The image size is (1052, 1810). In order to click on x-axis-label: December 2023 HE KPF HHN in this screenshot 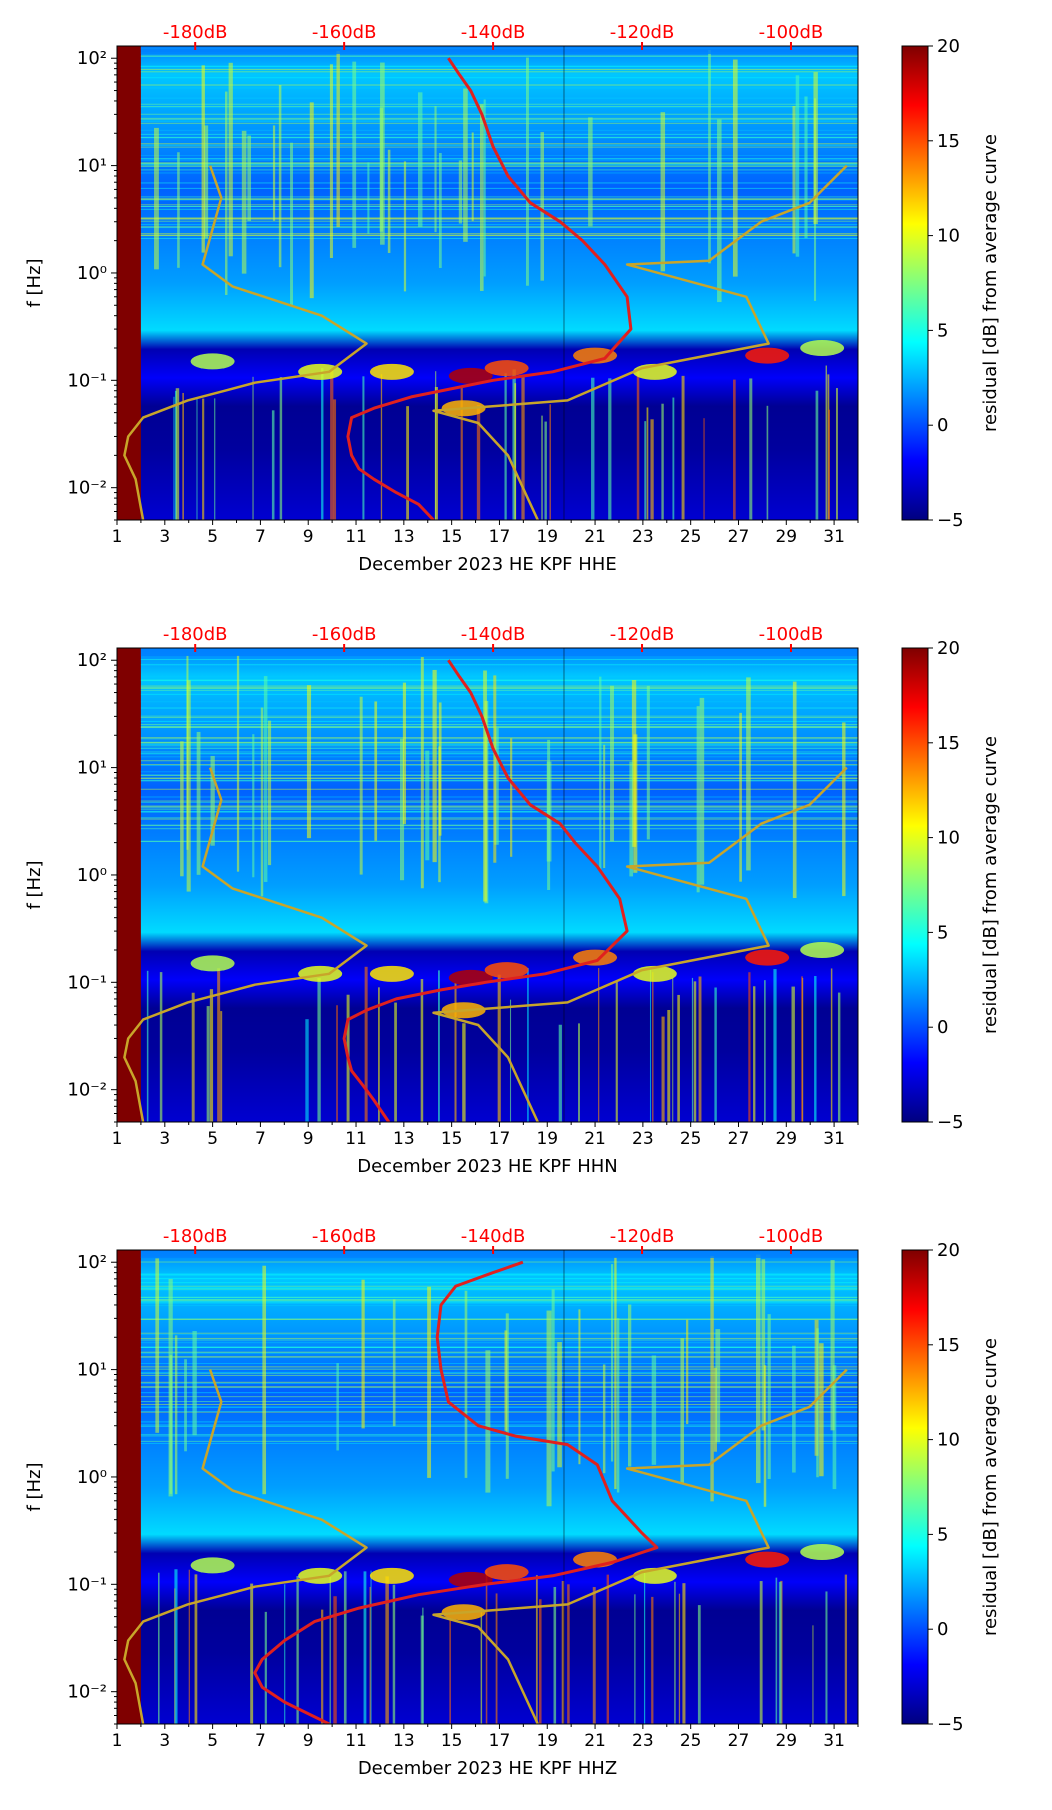, I will do `click(487, 1166)`.